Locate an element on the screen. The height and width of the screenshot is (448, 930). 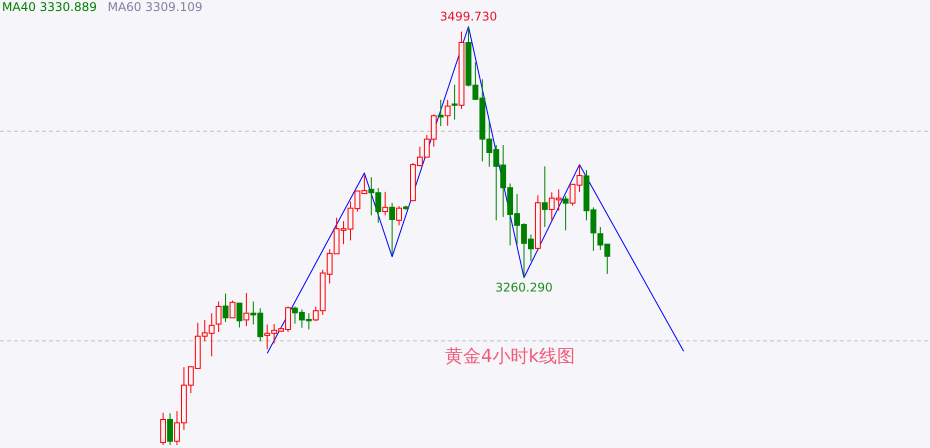
text: MA40 3330.889 is located at coordinates (49, 7).